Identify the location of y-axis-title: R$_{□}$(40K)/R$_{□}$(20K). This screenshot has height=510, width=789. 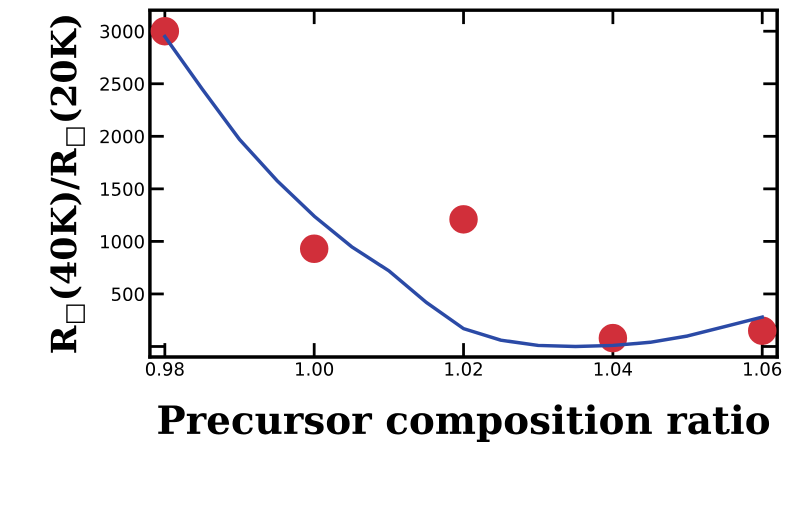
(67, 184).